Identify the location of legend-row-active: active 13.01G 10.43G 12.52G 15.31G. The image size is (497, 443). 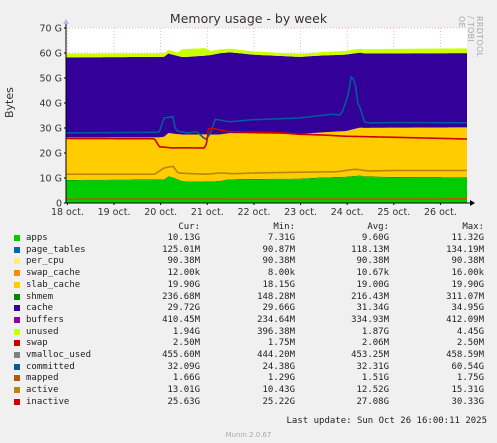
(248, 390).